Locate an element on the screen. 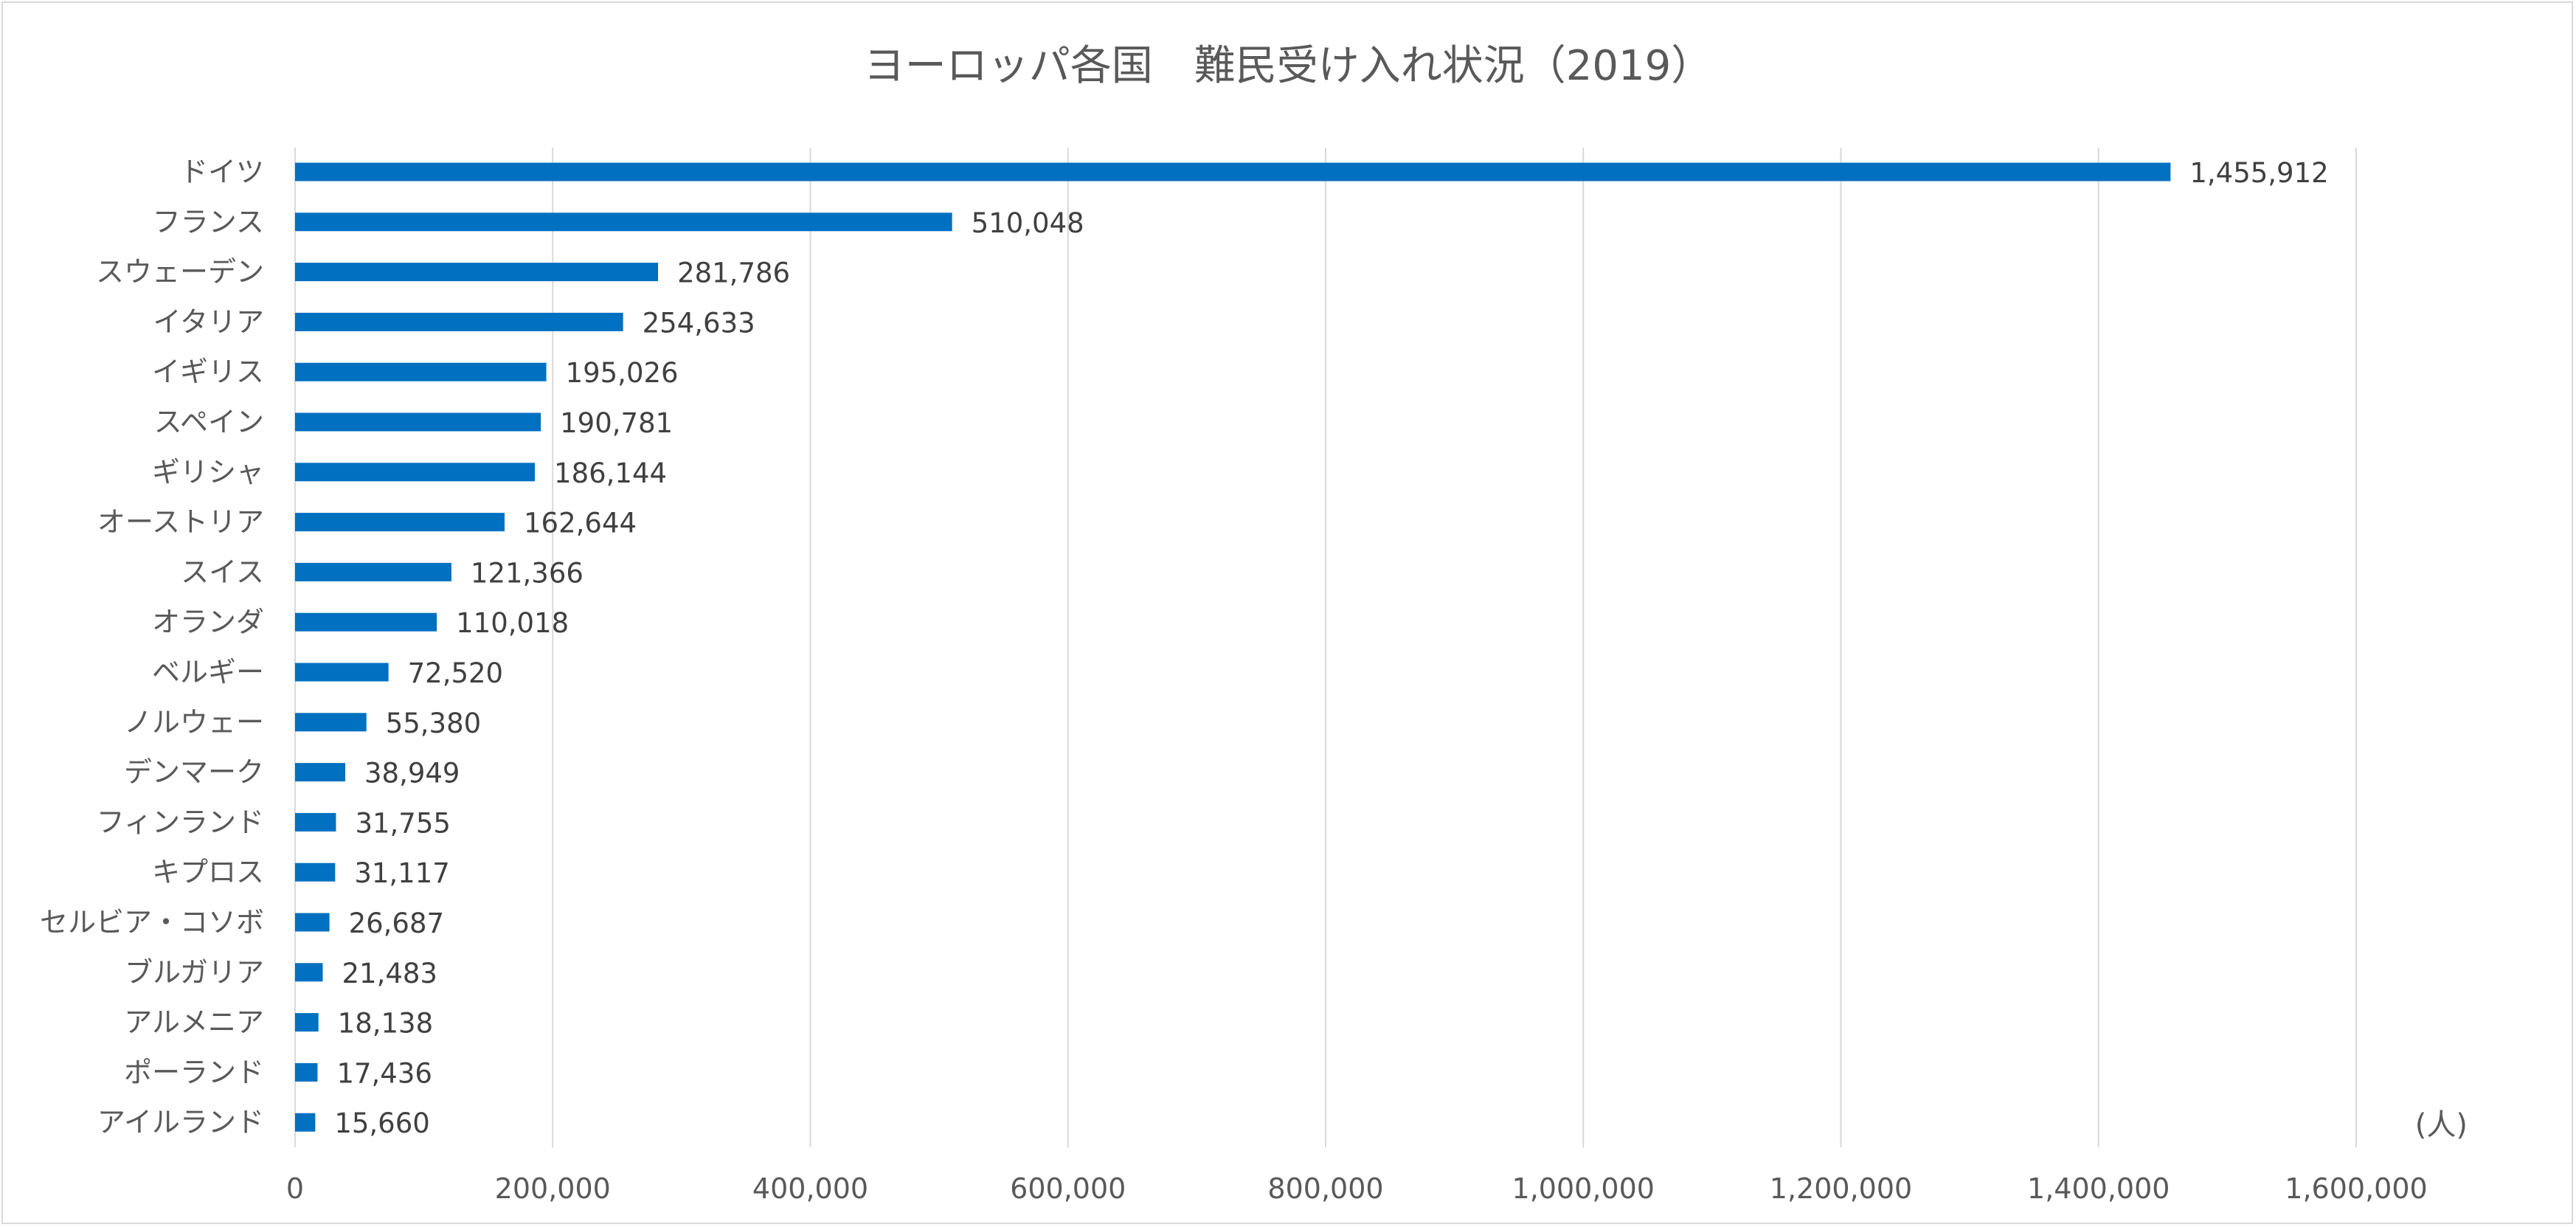 This screenshot has width=2576, height=1227. x-tick-label: 400,000 is located at coordinates (810, 1189).